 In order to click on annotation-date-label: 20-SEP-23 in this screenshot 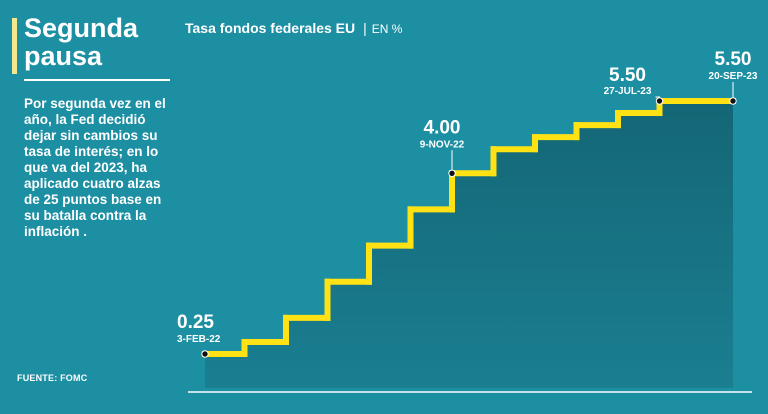, I will do `click(733, 76)`.